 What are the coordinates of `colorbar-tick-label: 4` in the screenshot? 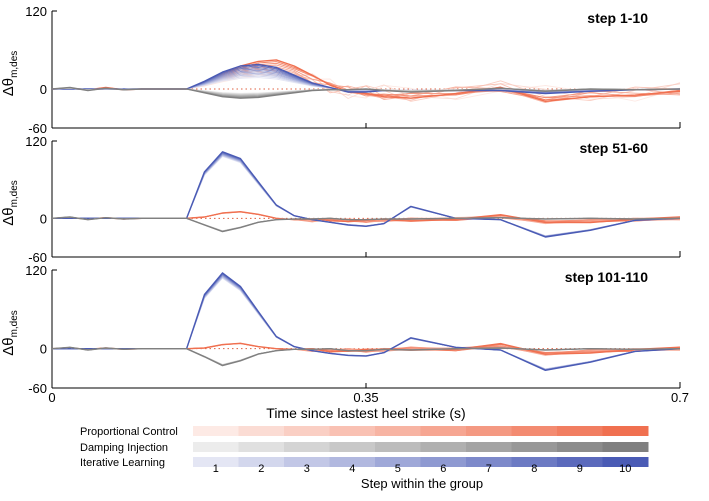 It's located at (352, 469).